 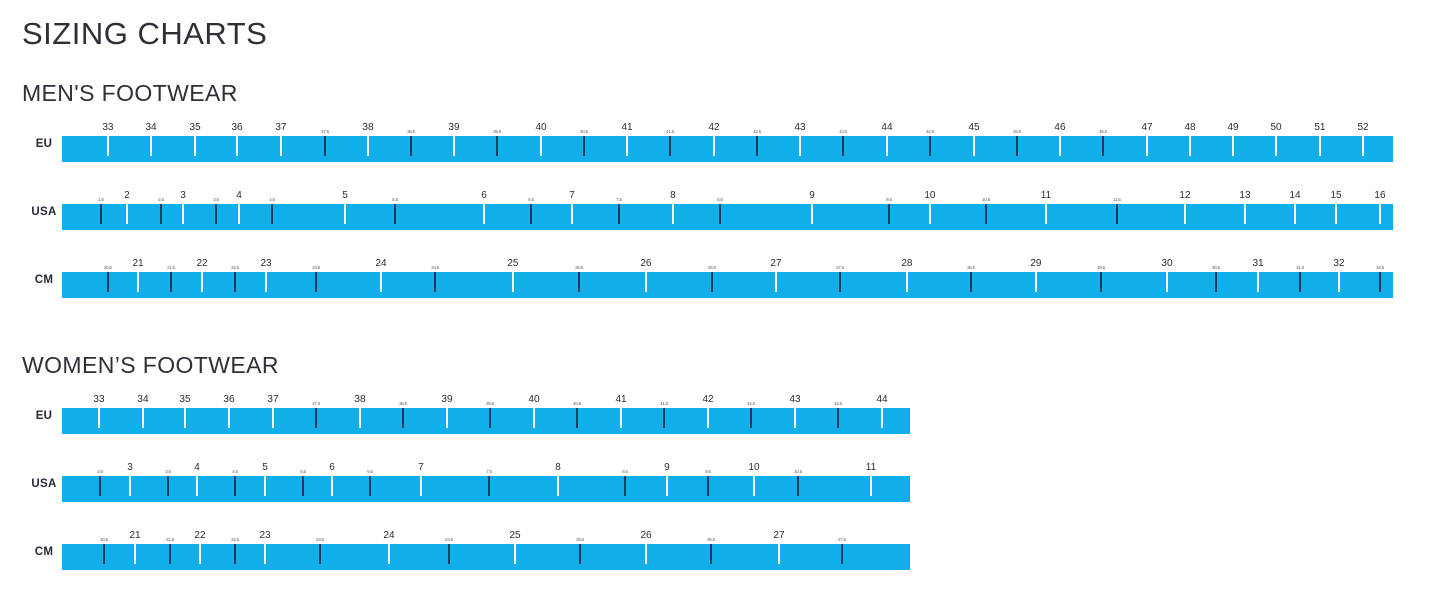 What do you see at coordinates (151, 127) in the screenshot?
I see `tick-label: 34` at bounding box center [151, 127].